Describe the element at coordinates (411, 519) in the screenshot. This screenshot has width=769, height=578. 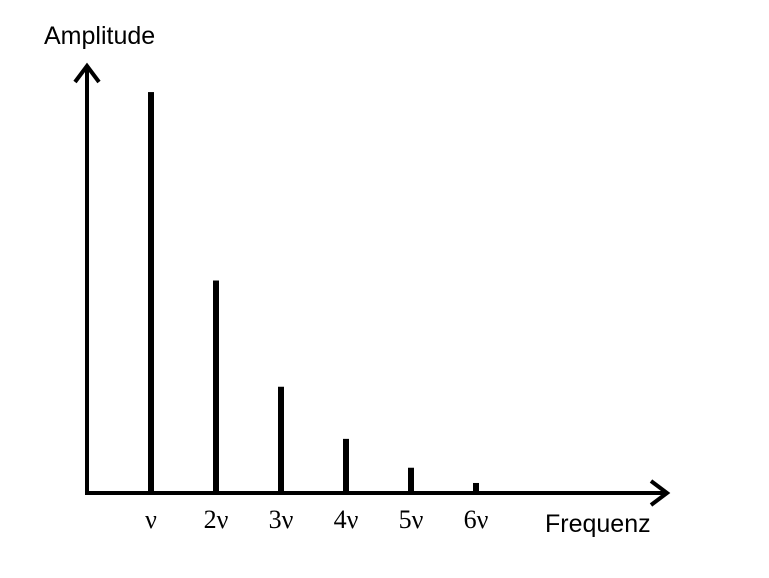
I see `tick-label-5: 5ν` at that location.